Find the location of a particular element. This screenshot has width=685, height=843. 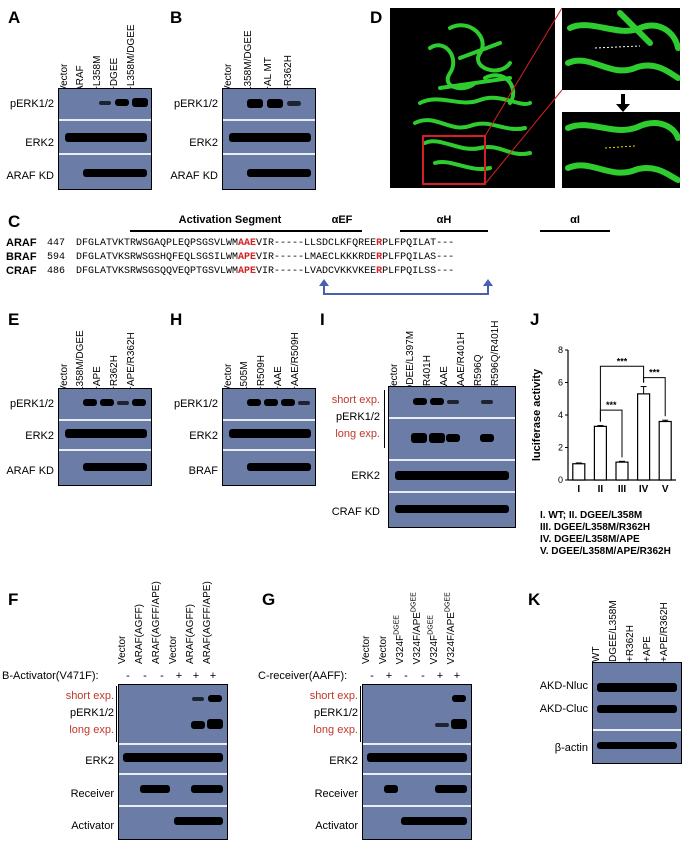

panel-b-lane-labels: Vector L358M/DGEE +AL MT +R362H is located at coordinates (272, 47).